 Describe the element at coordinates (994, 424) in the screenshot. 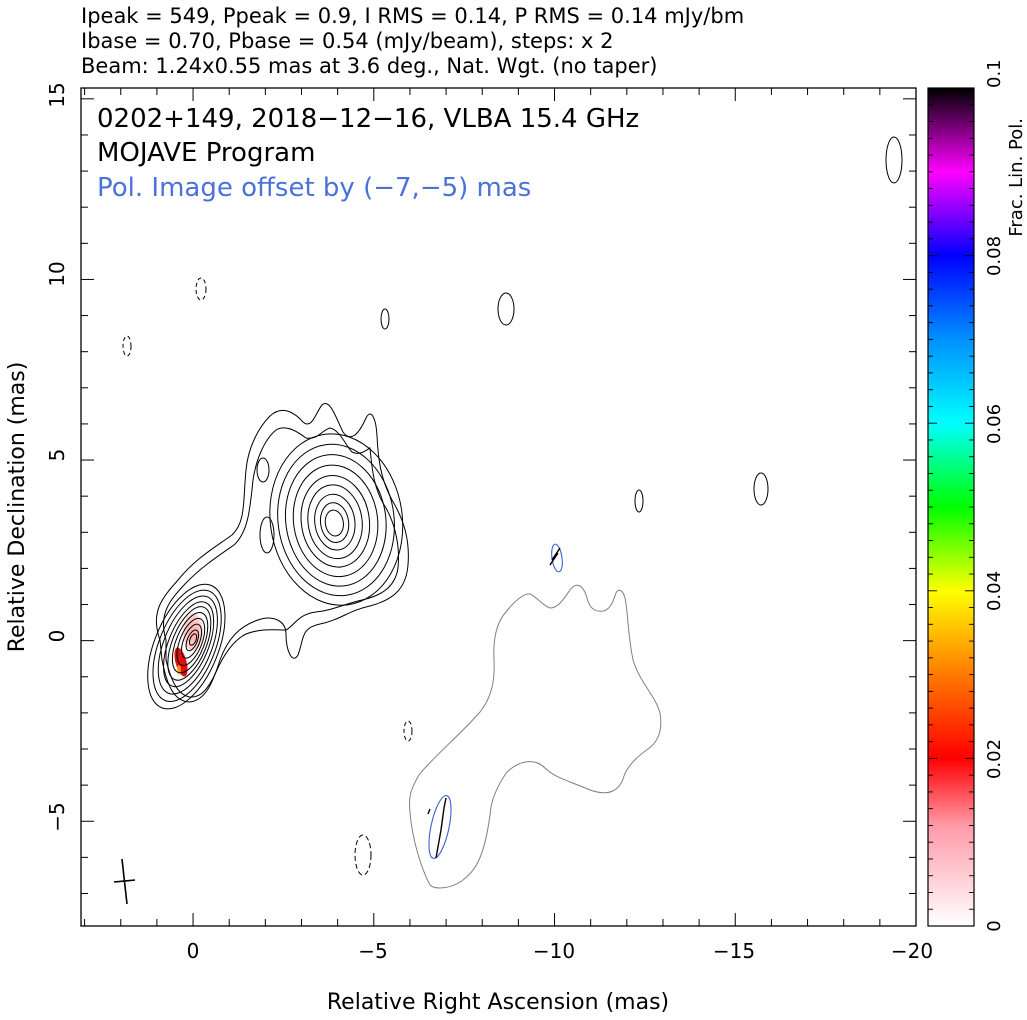

I see `colorbar-tick-3: 0.06` at that location.